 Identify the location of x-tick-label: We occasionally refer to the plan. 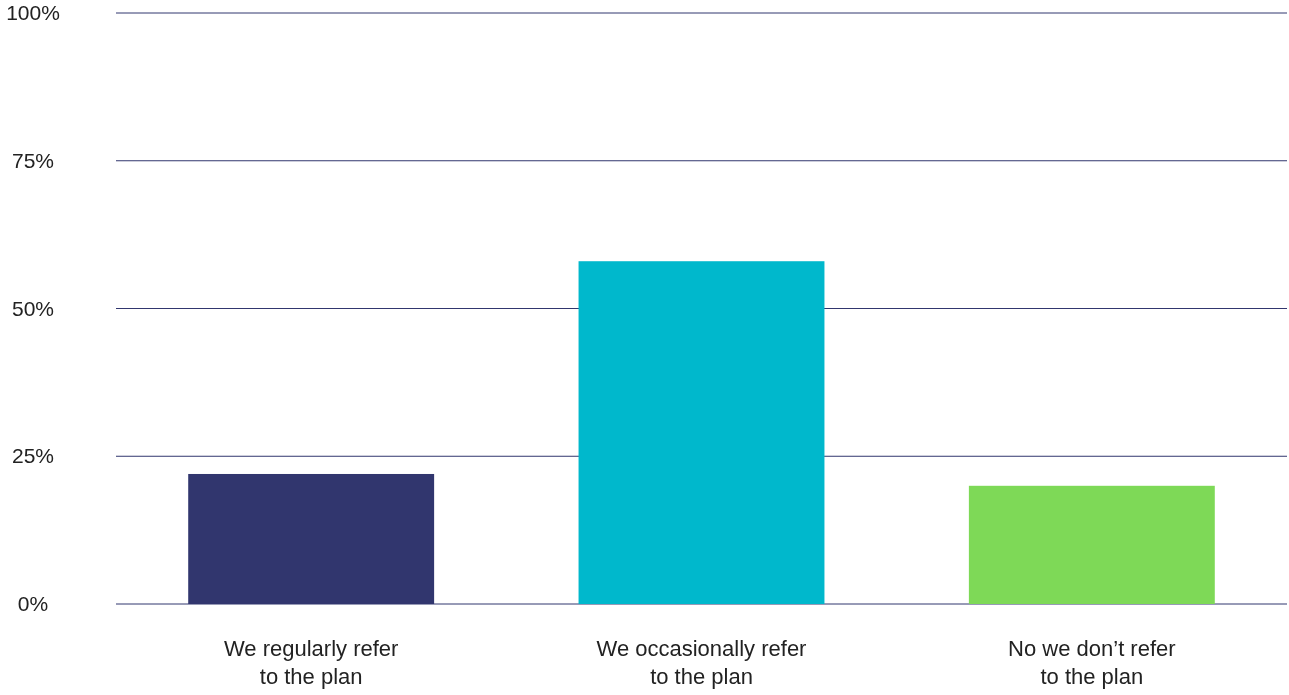
(701, 662).